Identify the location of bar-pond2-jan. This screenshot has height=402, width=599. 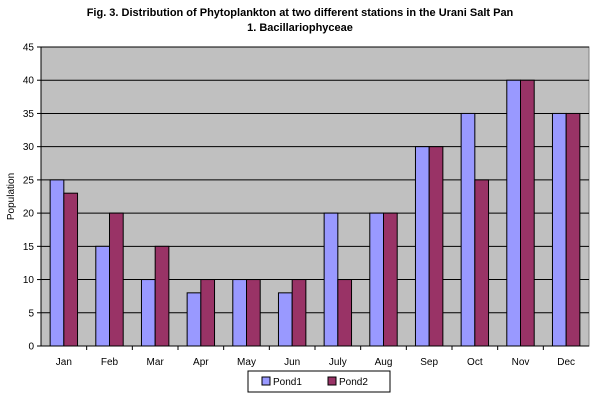
(71, 269).